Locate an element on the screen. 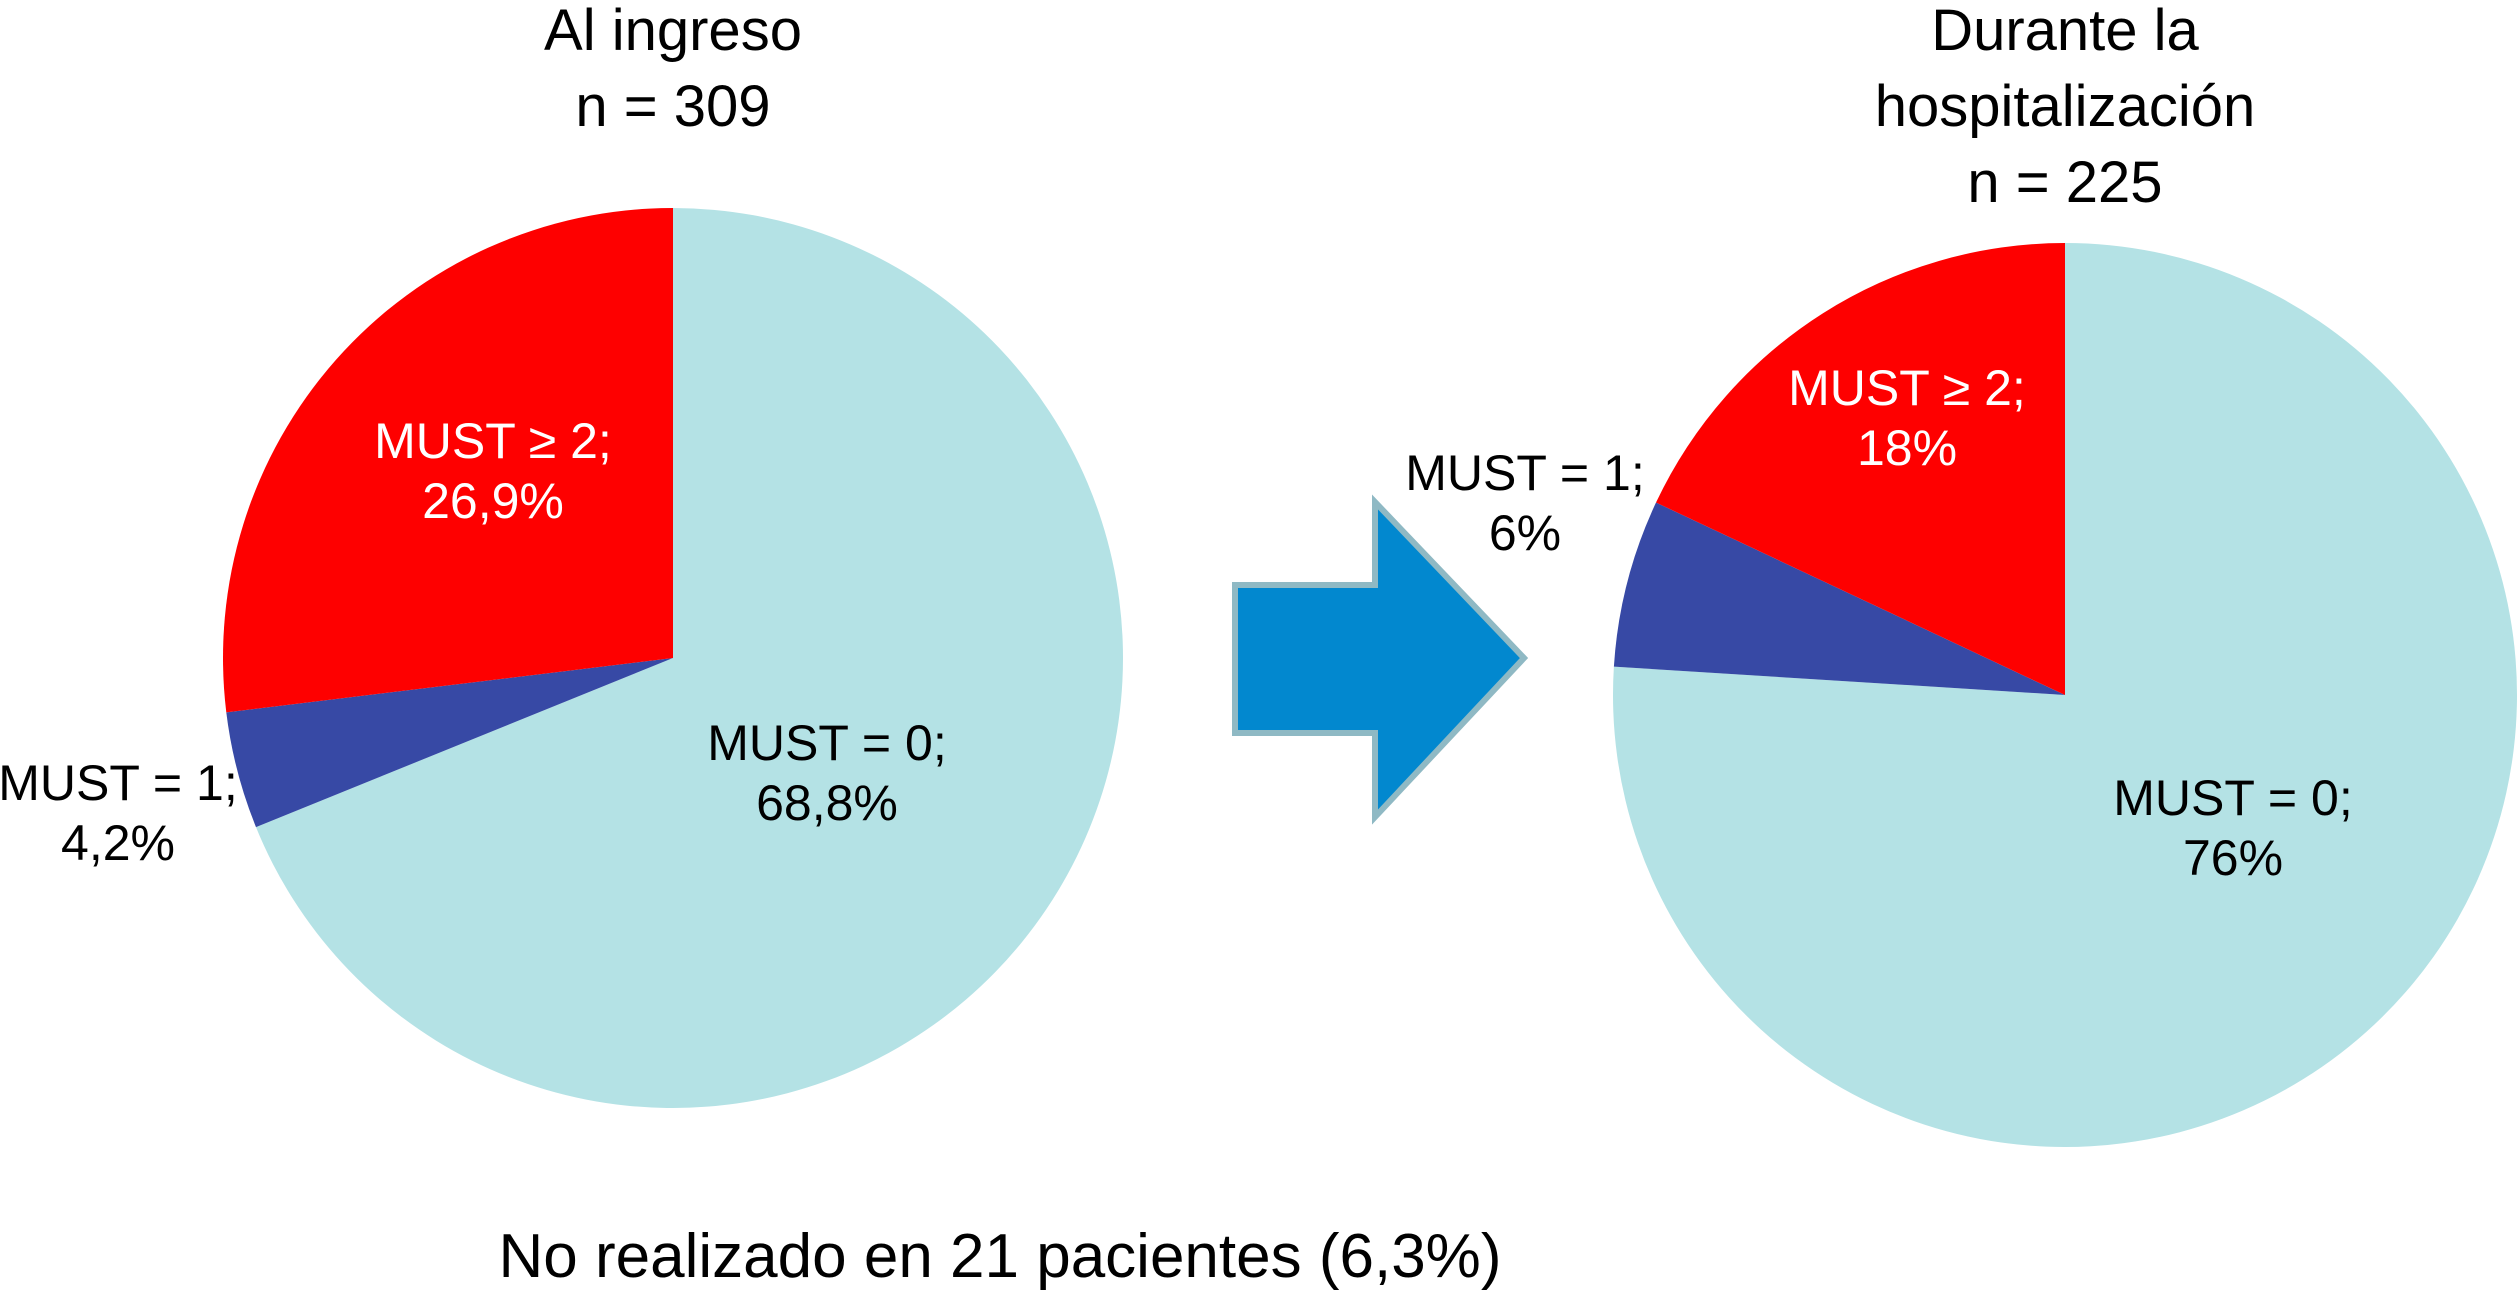 The width and height of the screenshot is (2517, 1312). slice-label-must-gte-2: 18% is located at coordinates (1907, 448).